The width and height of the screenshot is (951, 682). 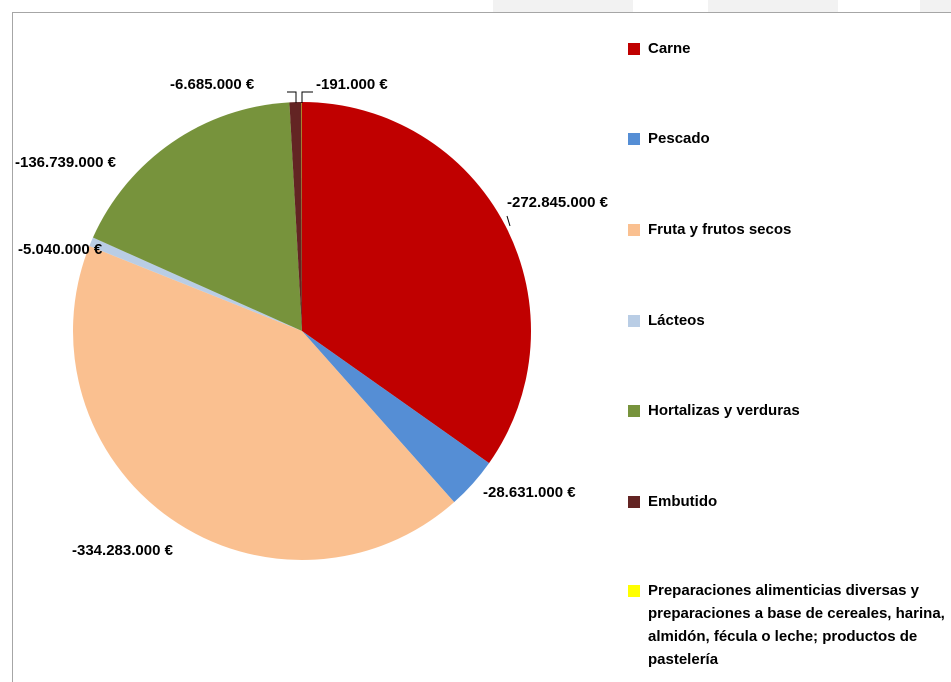 What do you see at coordinates (66, 162) in the screenshot?
I see `data-label: -136.739.000 €` at bounding box center [66, 162].